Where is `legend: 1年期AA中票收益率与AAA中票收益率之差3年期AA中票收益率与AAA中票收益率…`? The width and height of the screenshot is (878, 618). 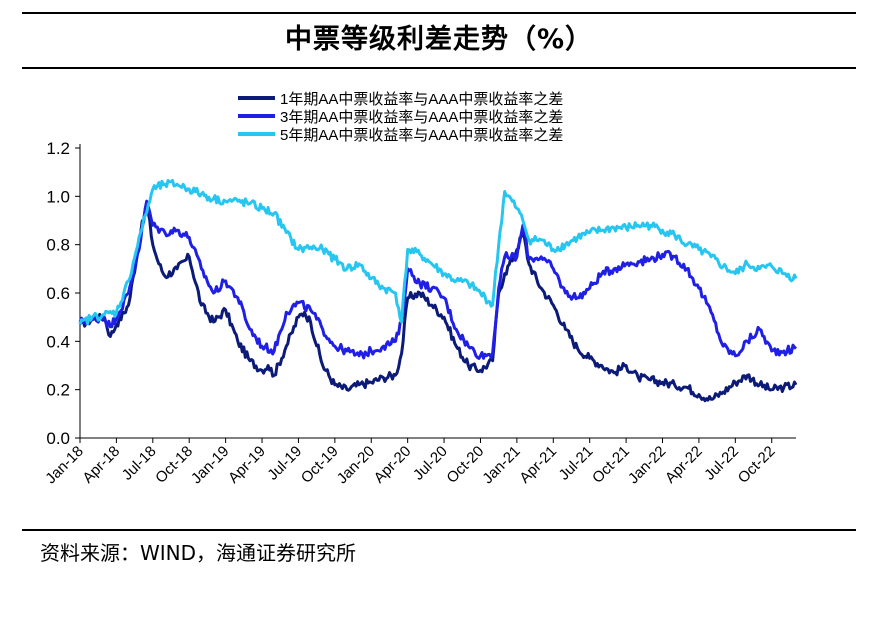
legend: 1年期AA中票收益率与AAA中票收益率之差3年期AA中票收益率与AAA中票收益率… is located at coordinates (400, 117).